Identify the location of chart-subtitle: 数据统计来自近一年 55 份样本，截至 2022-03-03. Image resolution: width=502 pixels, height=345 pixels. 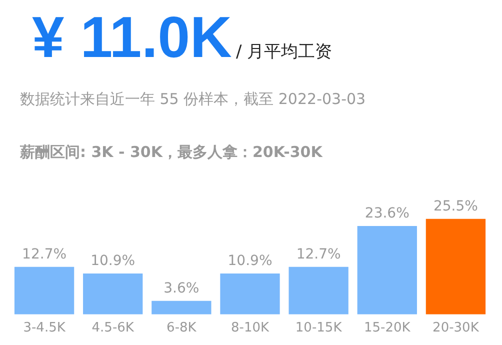
(193, 99).